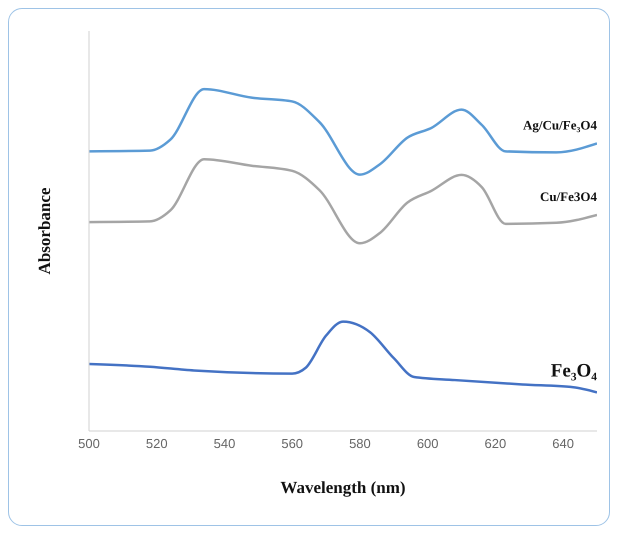 This screenshot has height=536, width=619. Describe the element at coordinates (560, 124) in the screenshot. I see `series-label: Ag/Cu/Fe₃O4` at that location.